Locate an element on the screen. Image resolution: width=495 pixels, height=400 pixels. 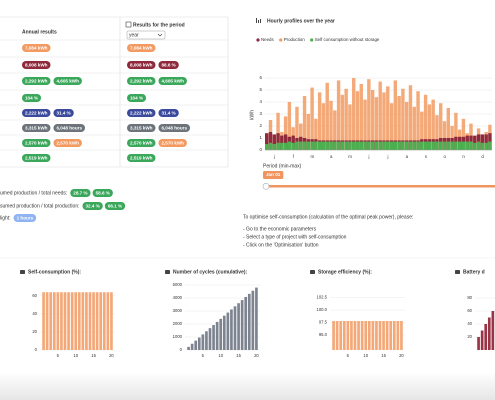
x-tick-label: 15 is located at coordinates (93, 355).